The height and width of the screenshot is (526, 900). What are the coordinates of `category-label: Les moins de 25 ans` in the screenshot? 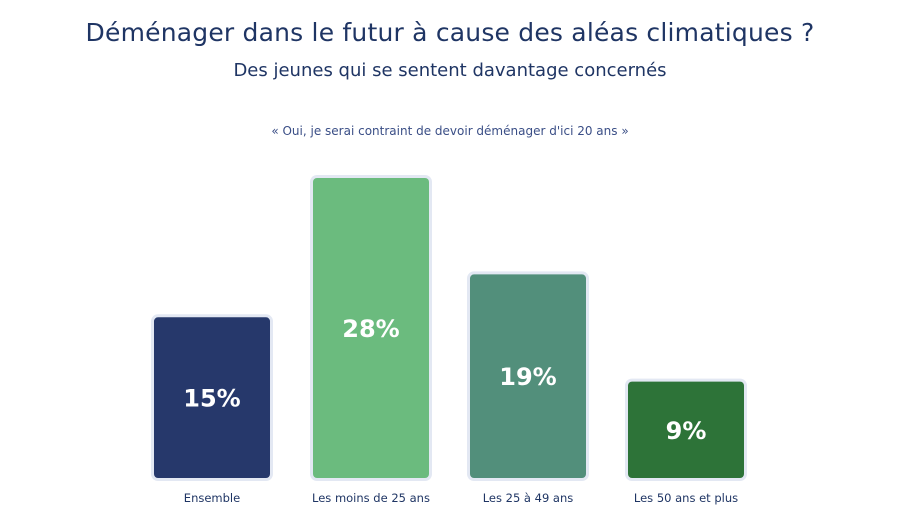 It's located at (371, 498).